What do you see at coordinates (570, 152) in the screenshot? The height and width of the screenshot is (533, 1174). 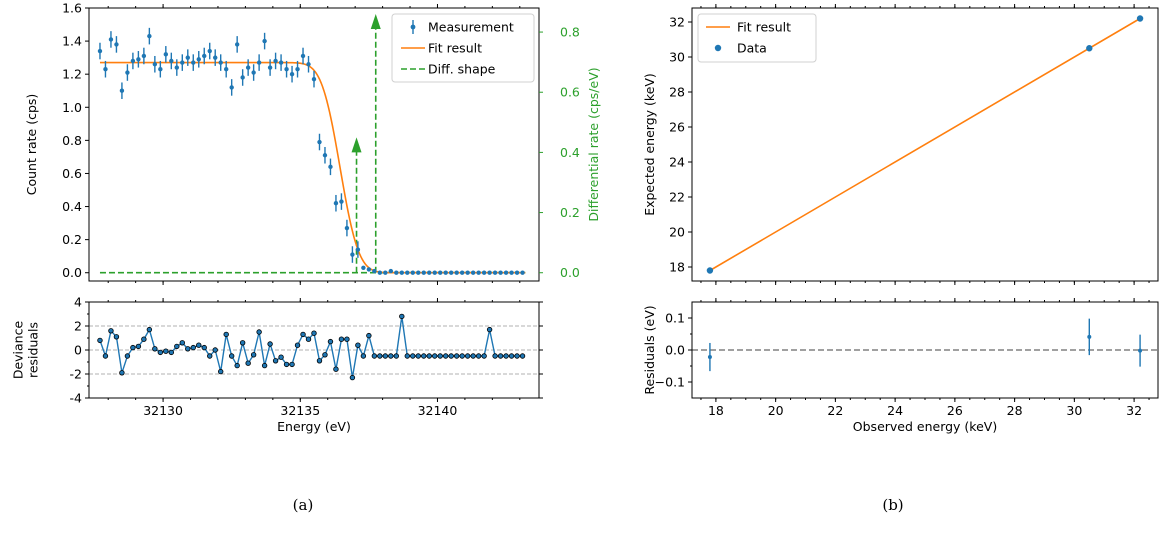 I see `a-top-y2tick-label-2: 0.4` at bounding box center [570, 152].